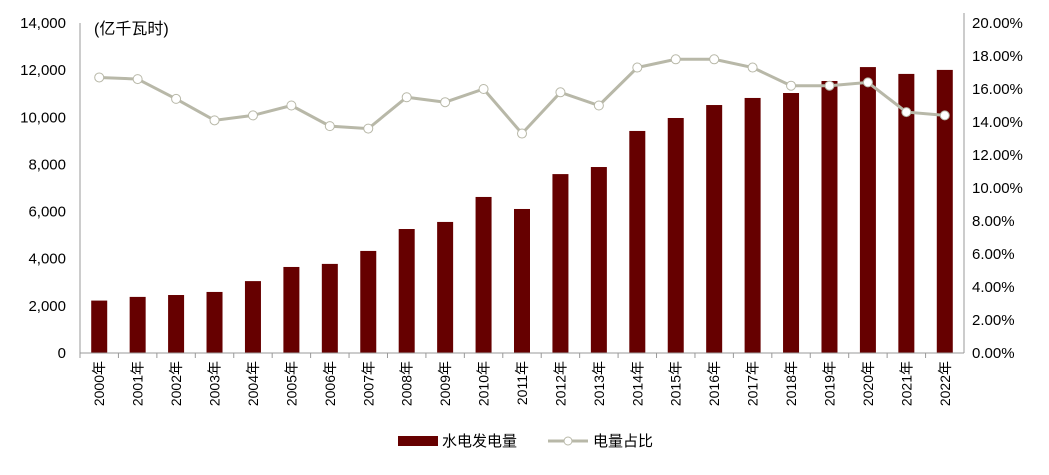 Image resolution: width=1049 pixels, height=475 pixels. What do you see at coordinates (997, 89) in the screenshot?
I see `right-tick-label: 16.00%` at bounding box center [997, 89].